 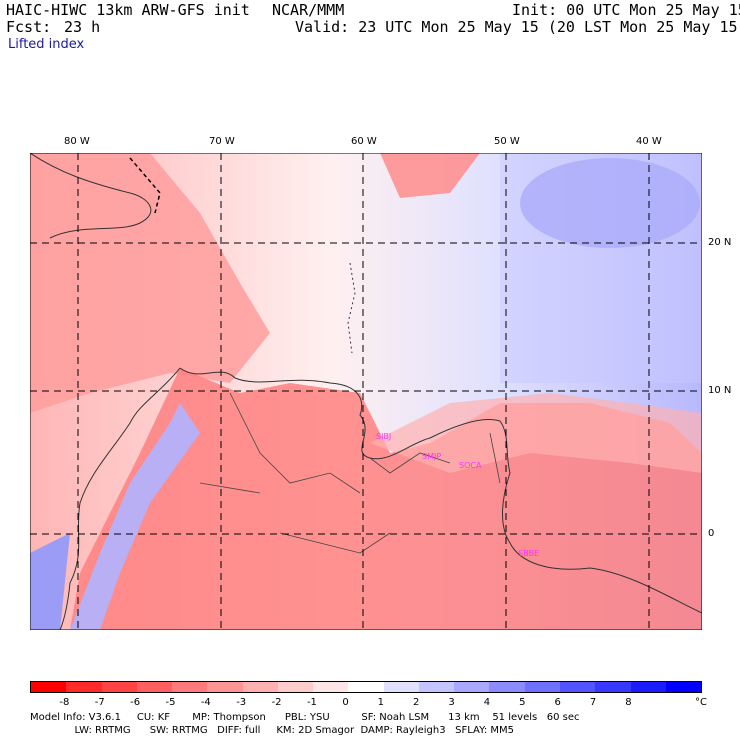 I want to click on colorbar-tick-label: -2, so click(x=276, y=702).